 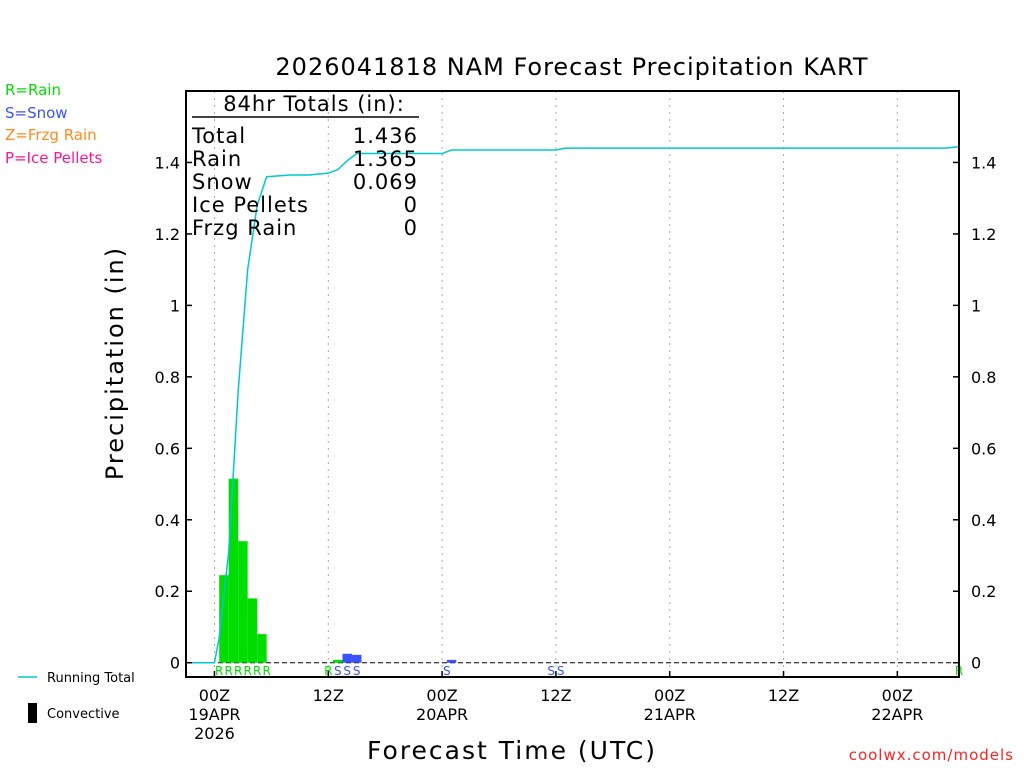 I want to click on x-tick-label: 19APR, so click(x=214, y=714).